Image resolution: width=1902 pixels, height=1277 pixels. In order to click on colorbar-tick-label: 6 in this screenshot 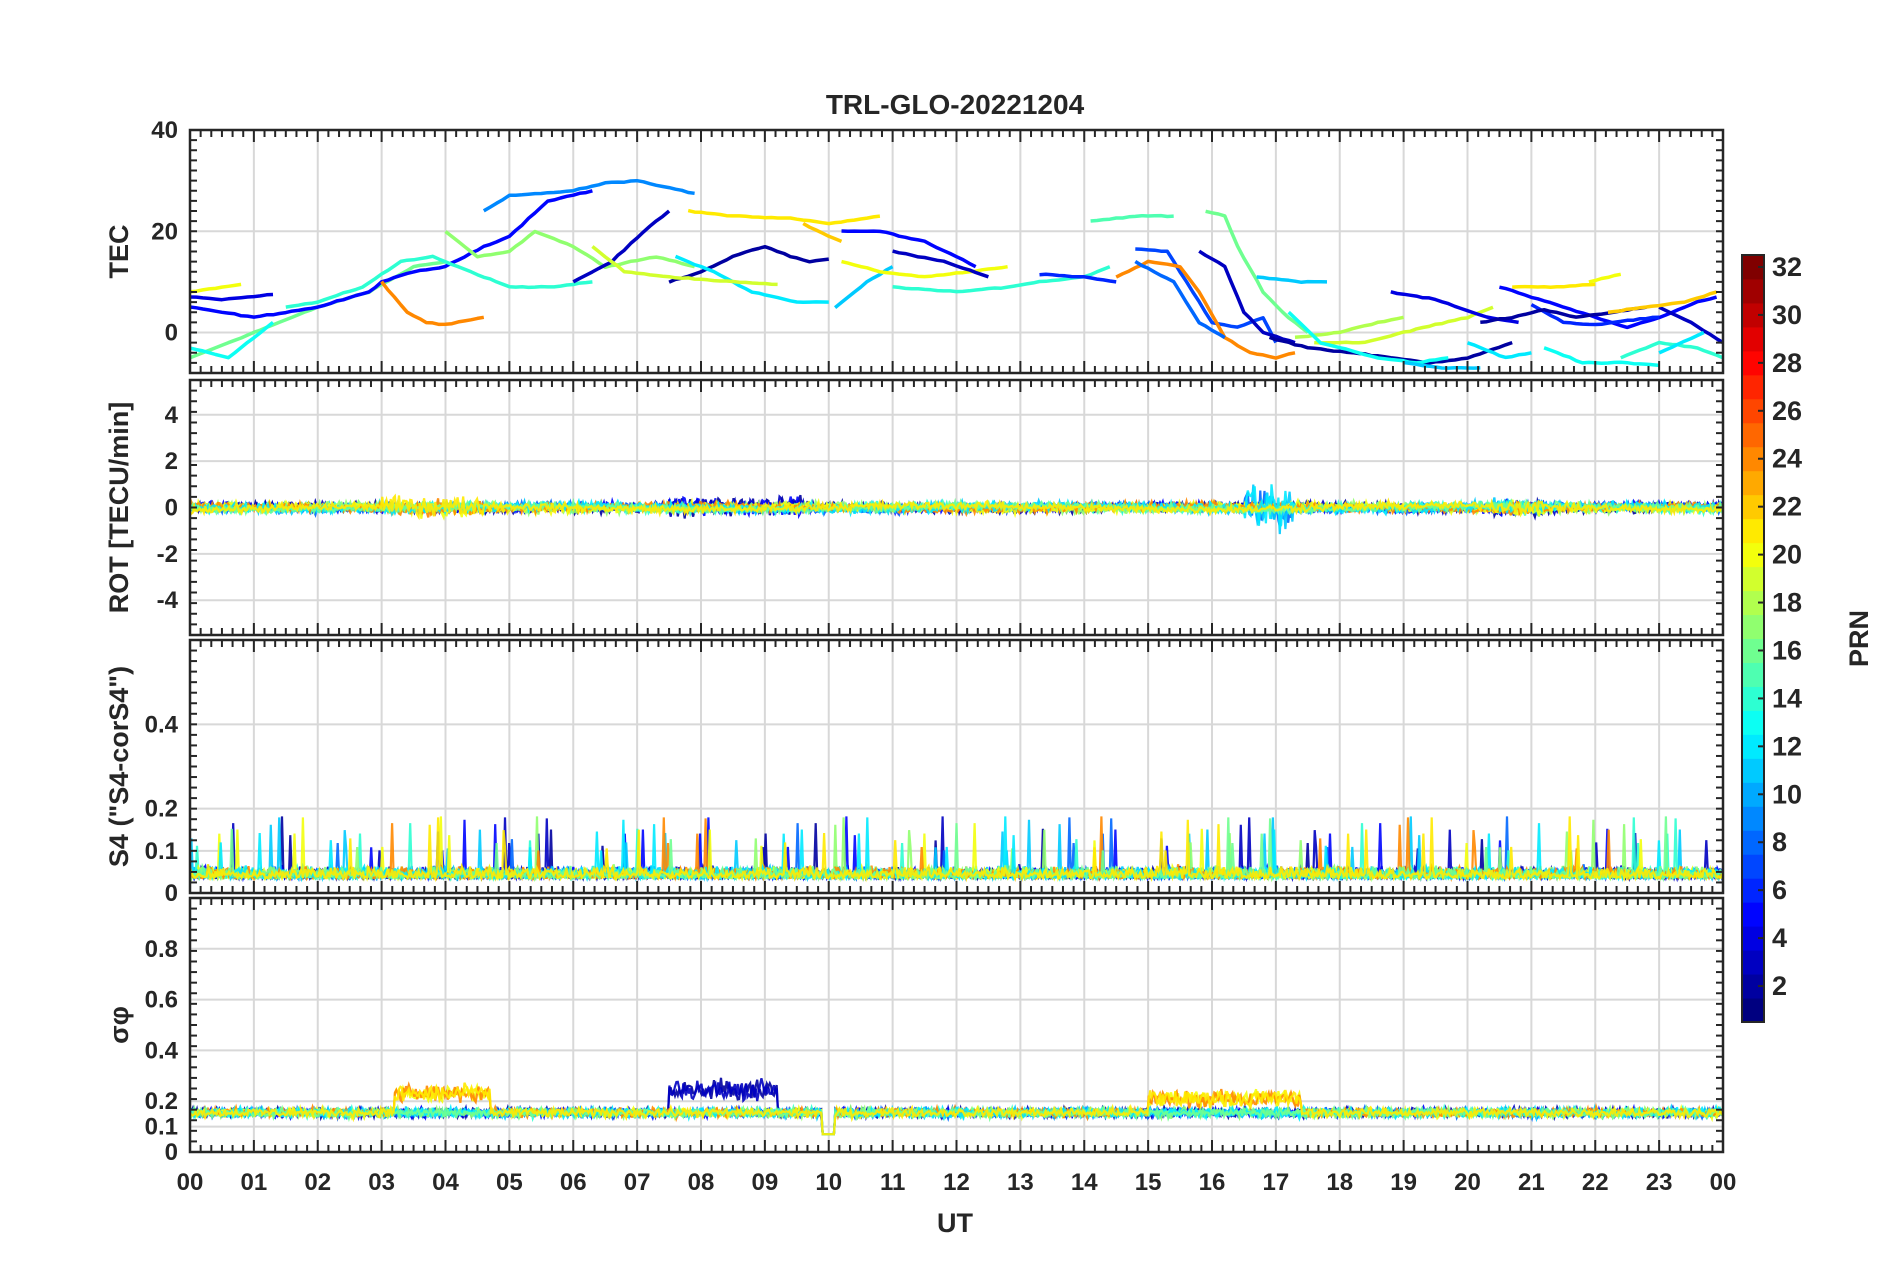, I will do `click(1779, 890)`.